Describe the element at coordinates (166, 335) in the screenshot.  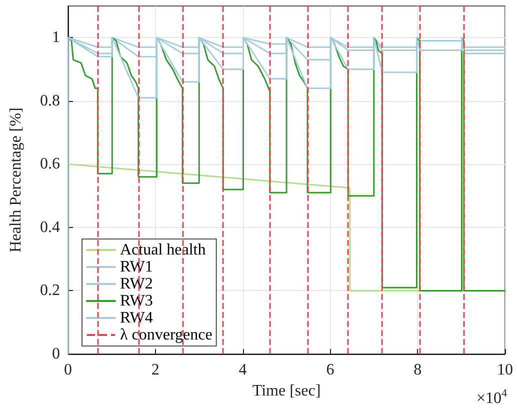
I see `ref-line-label: λ convergence` at that location.